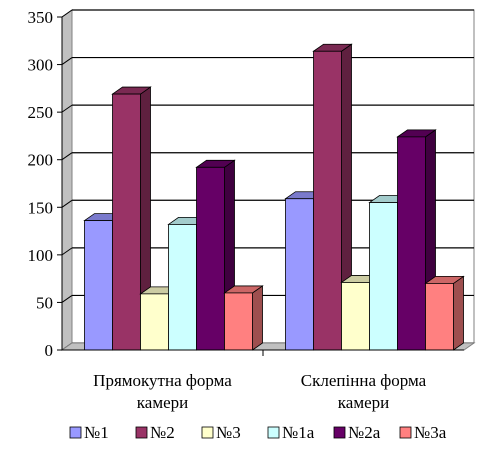 This screenshot has height=452, width=484. Describe the element at coordinates (41, 65) in the screenshot. I see `y-tick-label: 300` at that location.